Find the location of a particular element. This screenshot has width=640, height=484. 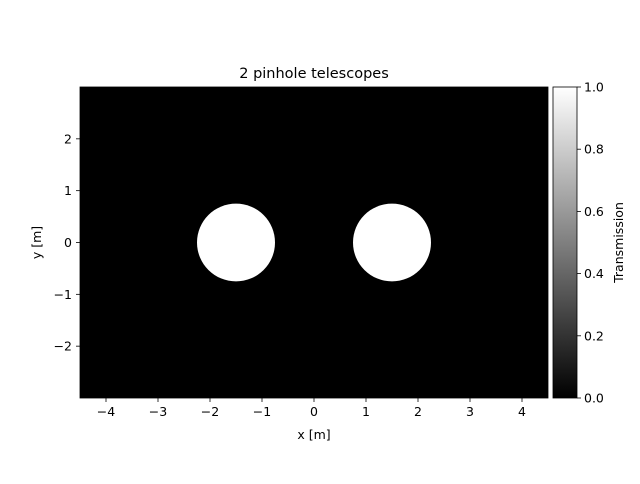

x-tick-label: −3 is located at coordinates (158, 411).